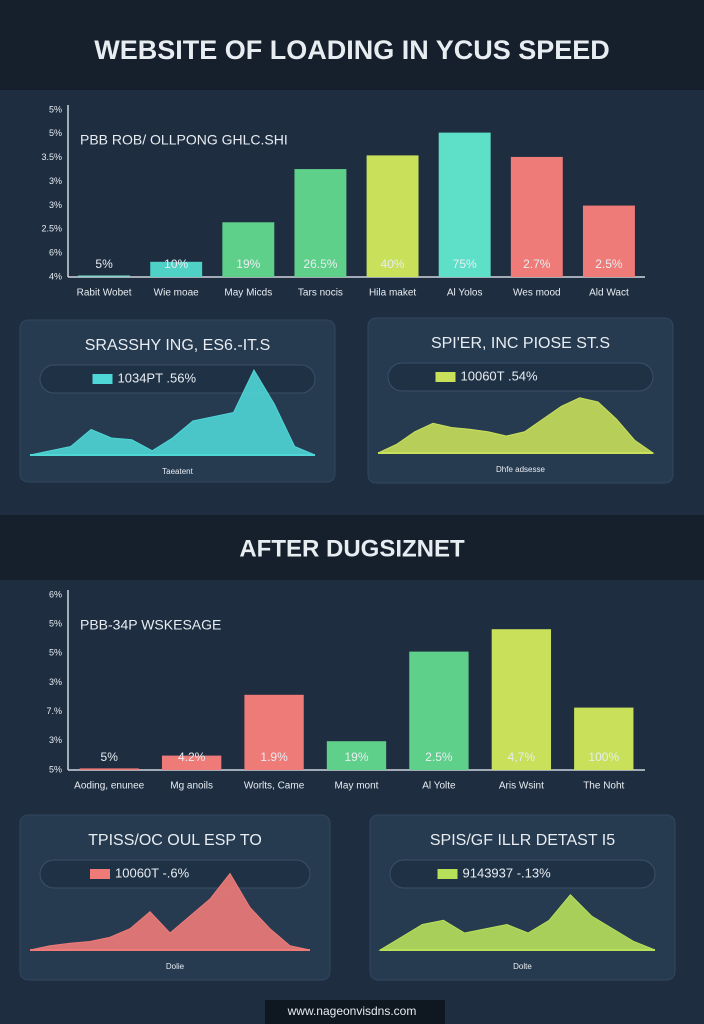 The width and height of the screenshot is (704, 1024). What do you see at coordinates (352, 1011) in the screenshot?
I see `footer: www.nageonvisdns.com` at bounding box center [352, 1011].